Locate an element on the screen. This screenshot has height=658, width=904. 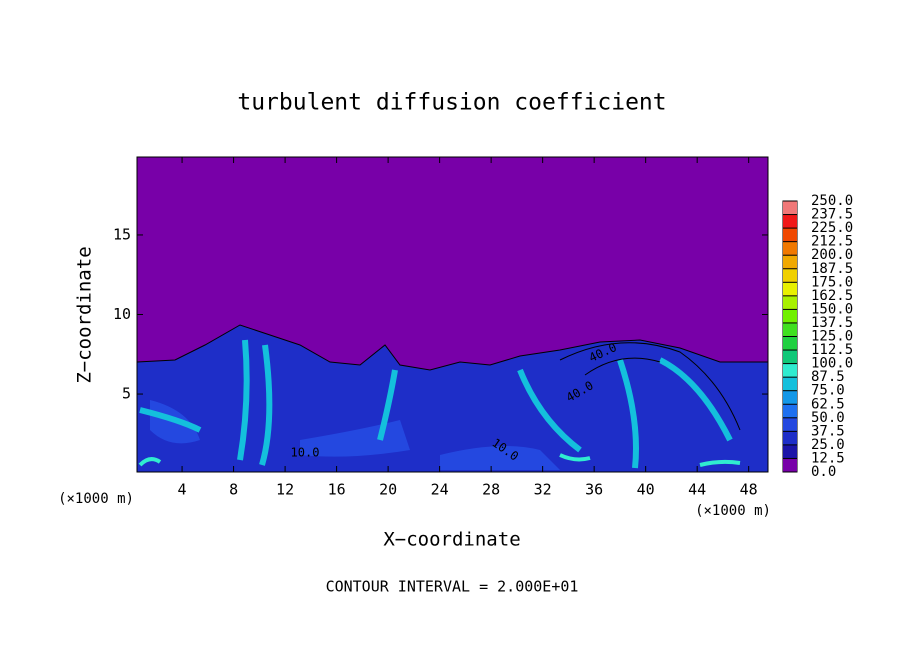
footnote: CONTOUR INTERVAL = 2.000E+01 is located at coordinates (452, 587).